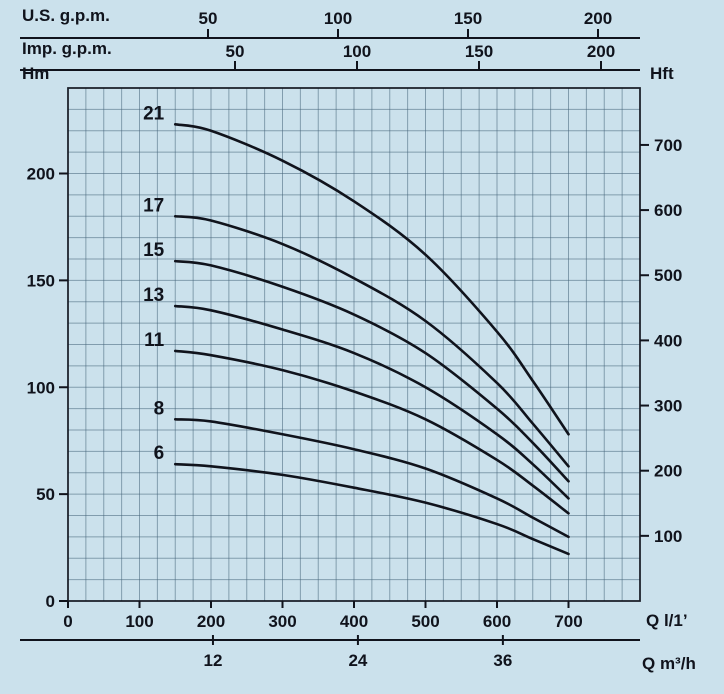 The width and height of the screenshot is (724, 694). What do you see at coordinates (45, 494) in the screenshot?
I see `hm-tick-label: 50` at bounding box center [45, 494].